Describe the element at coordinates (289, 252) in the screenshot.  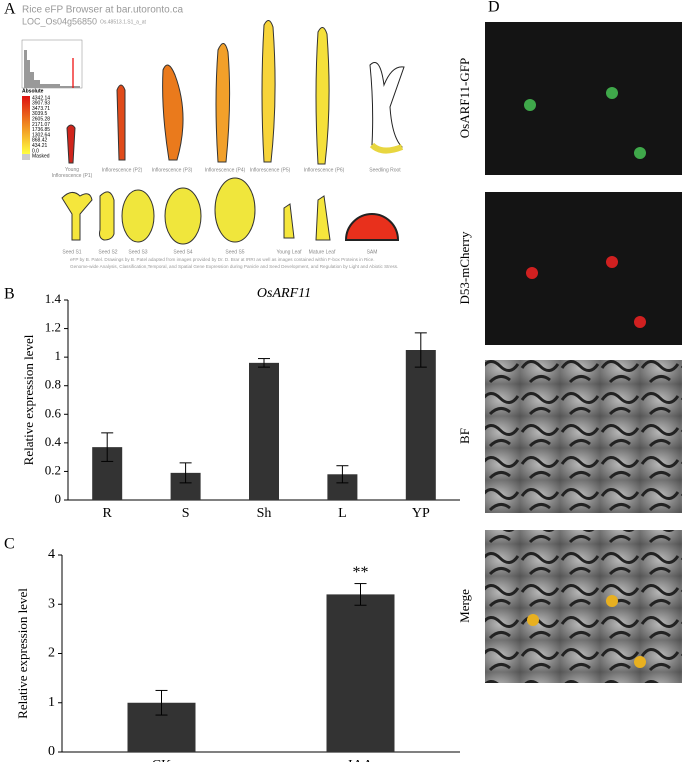
I see `tissue-label: Young Leaf` at that location.